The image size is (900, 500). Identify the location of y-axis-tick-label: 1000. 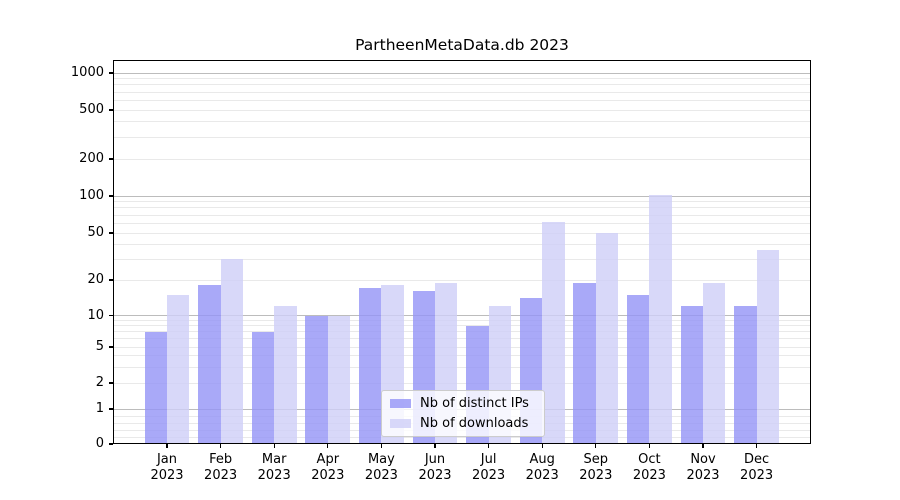
(87, 72).